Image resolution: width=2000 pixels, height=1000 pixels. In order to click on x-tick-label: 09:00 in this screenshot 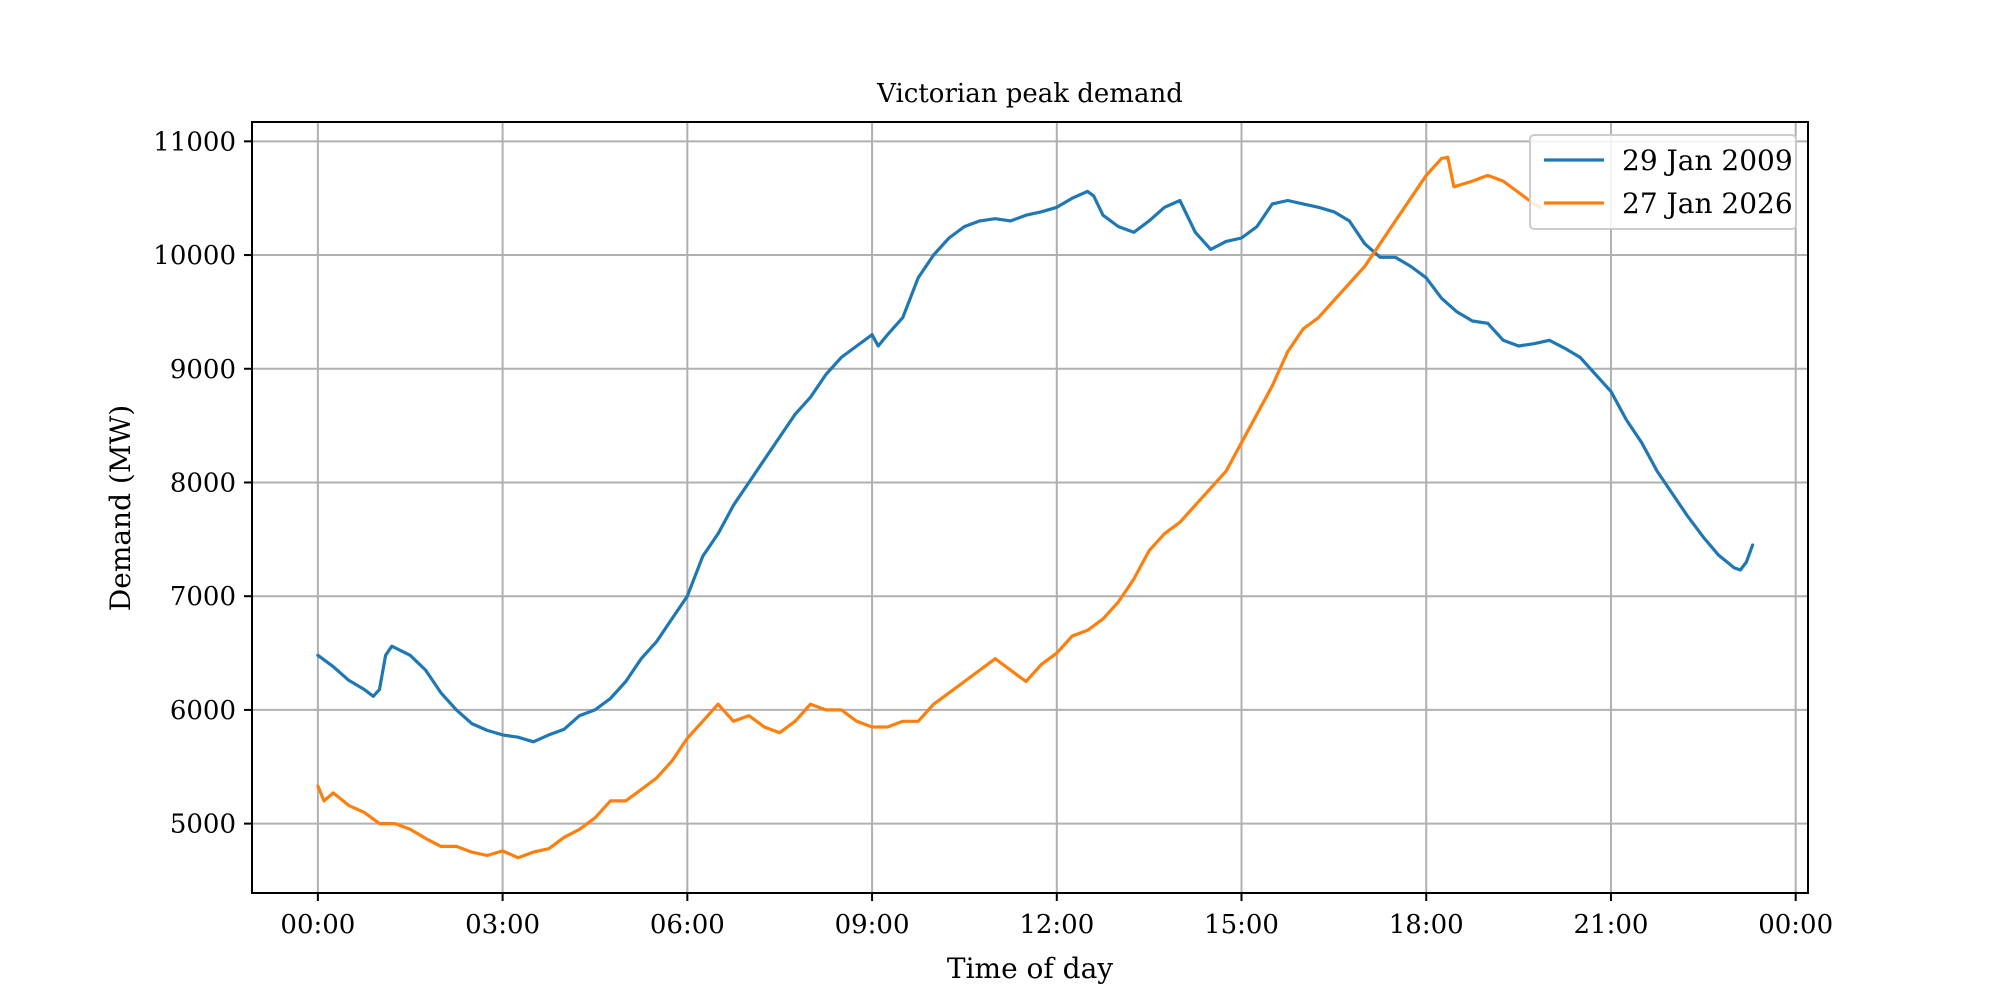, I will do `click(872, 925)`.